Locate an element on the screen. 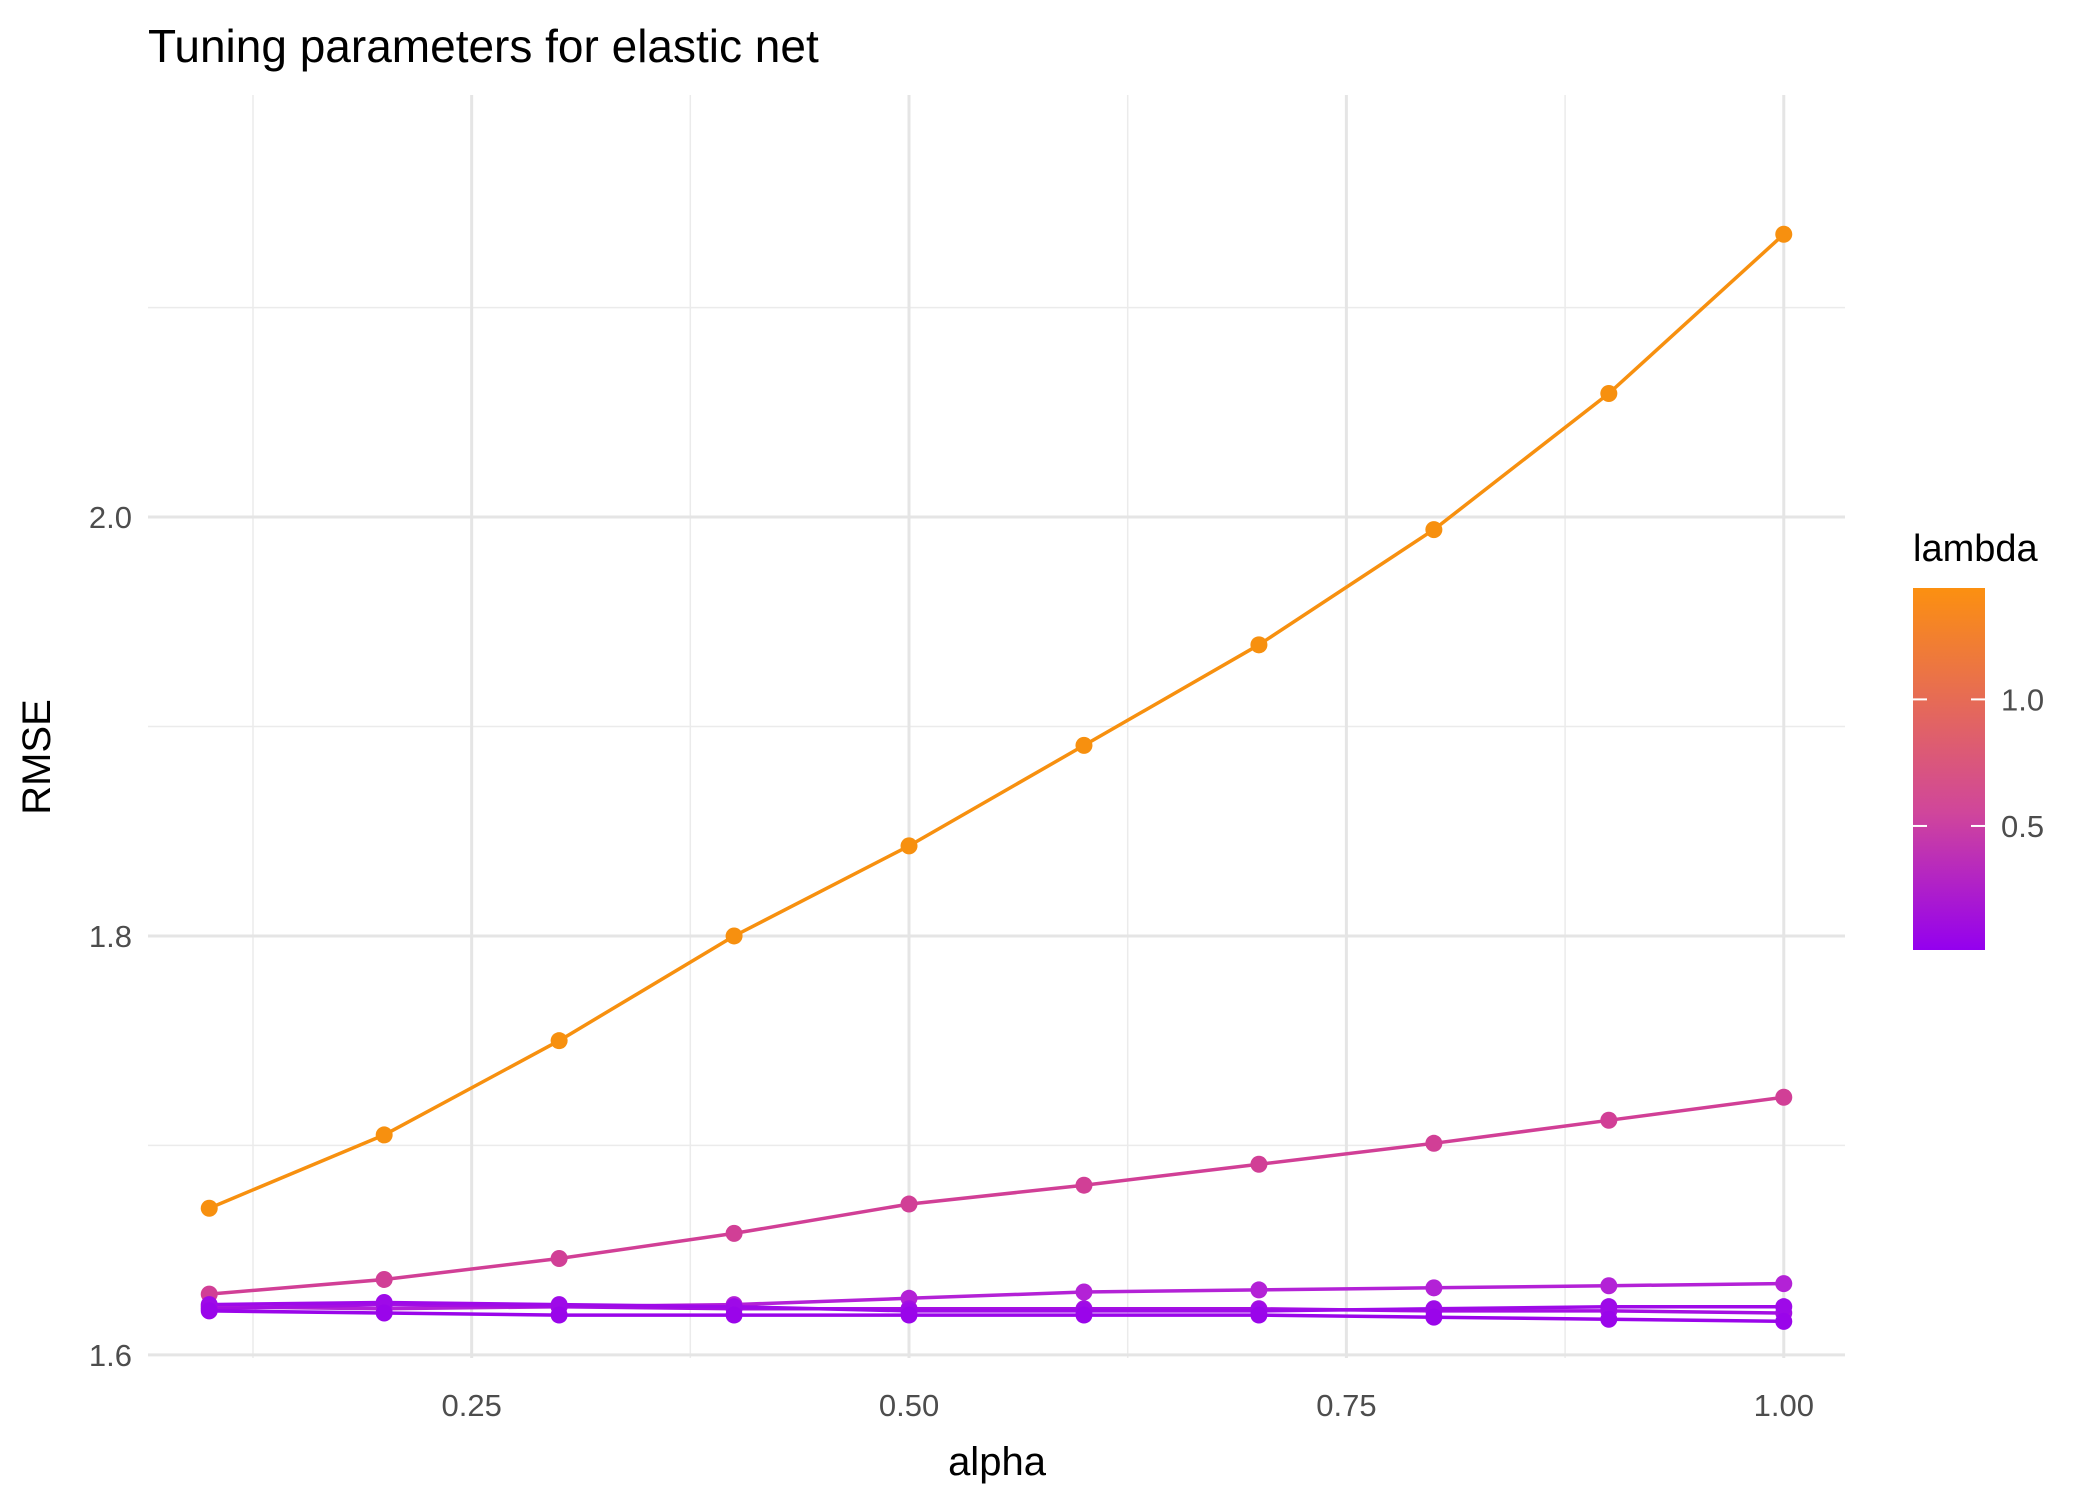 This screenshot has width=2100, height=1500. x-tick-label: 1.00 is located at coordinates (1784, 1405).